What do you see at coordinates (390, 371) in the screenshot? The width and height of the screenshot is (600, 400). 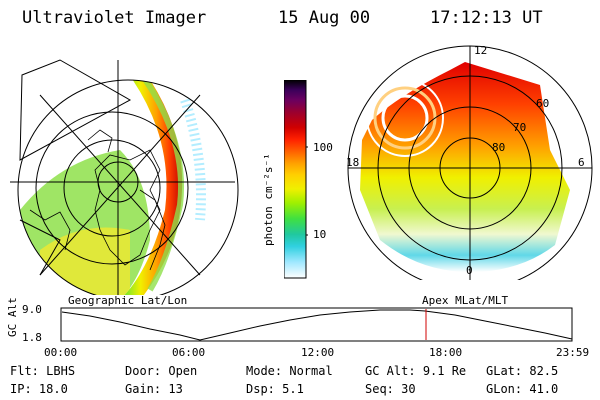 I see `gcalt-label: GC Alt:` at bounding box center [390, 371].